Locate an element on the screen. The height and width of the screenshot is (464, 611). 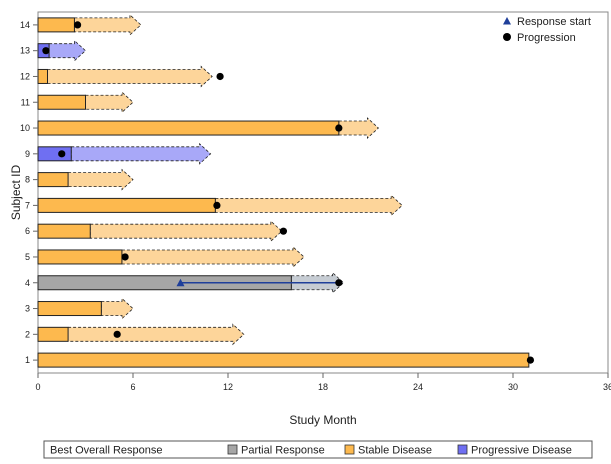
y-tick-label: 11 is located at coordinates (25, 102).